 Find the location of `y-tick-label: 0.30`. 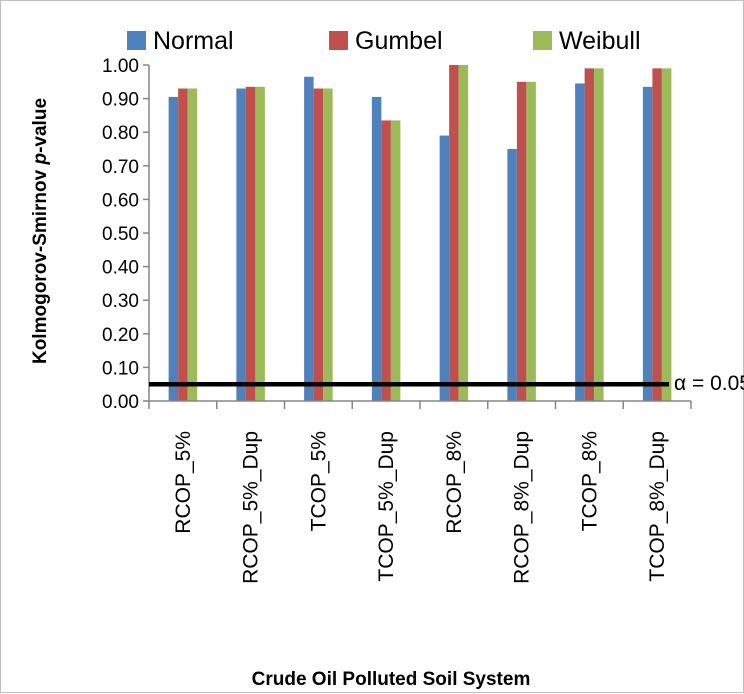

y-tick-label: 0.30 is located at coordinates (120, 301).